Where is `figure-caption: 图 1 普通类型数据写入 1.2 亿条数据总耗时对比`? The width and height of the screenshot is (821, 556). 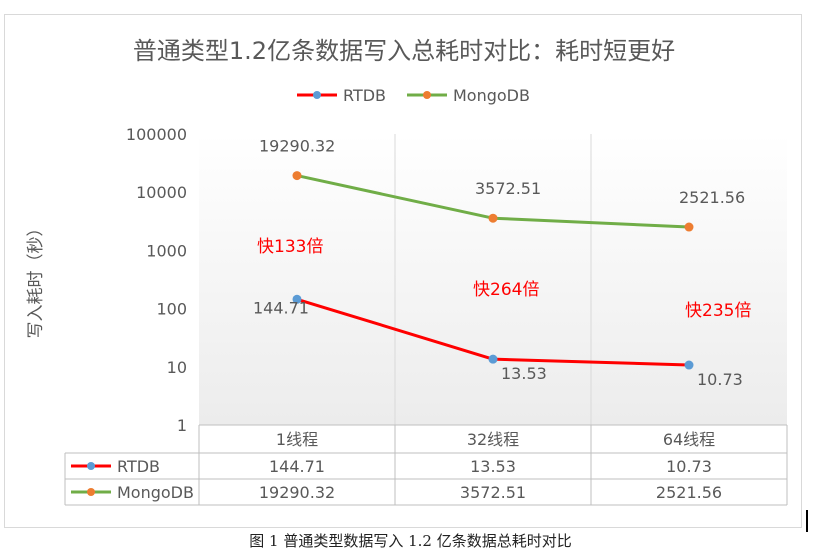
figure-caption: 图 1 普通类型数据写入 1.2 亿条数据总耗时对比 is located at coordinates (410, 541).